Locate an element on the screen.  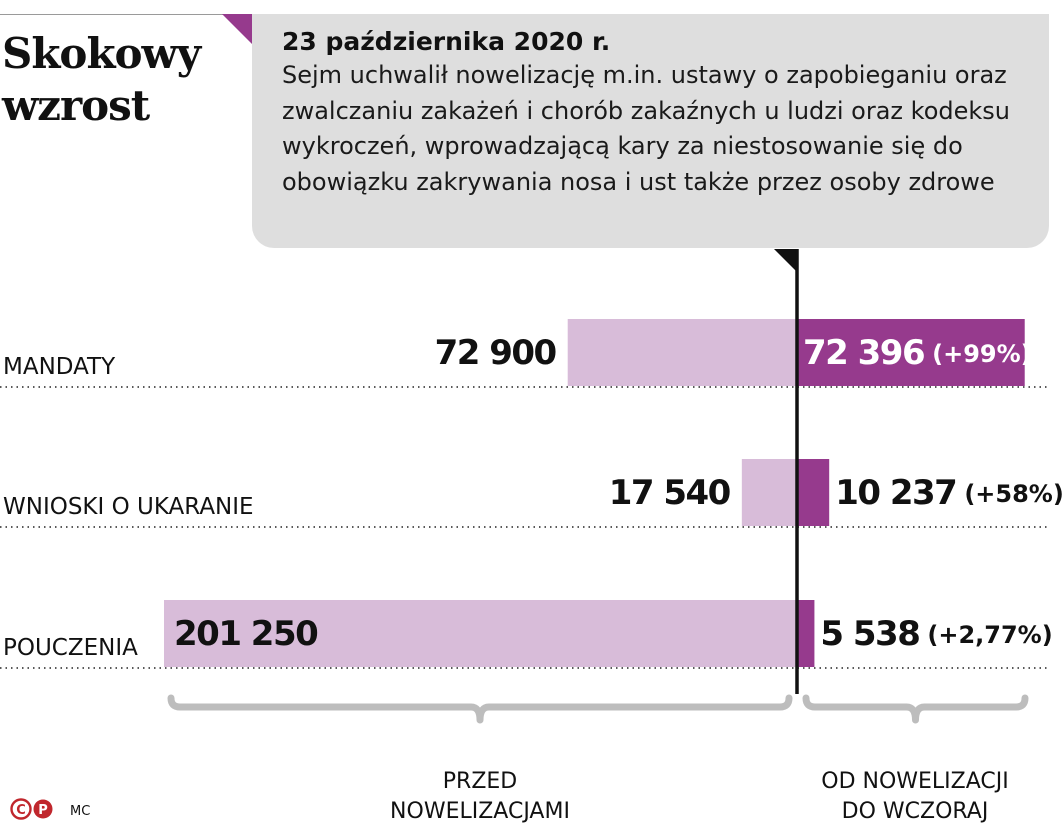
value-label-after: 72 396 is located at coordinates (863, 353).